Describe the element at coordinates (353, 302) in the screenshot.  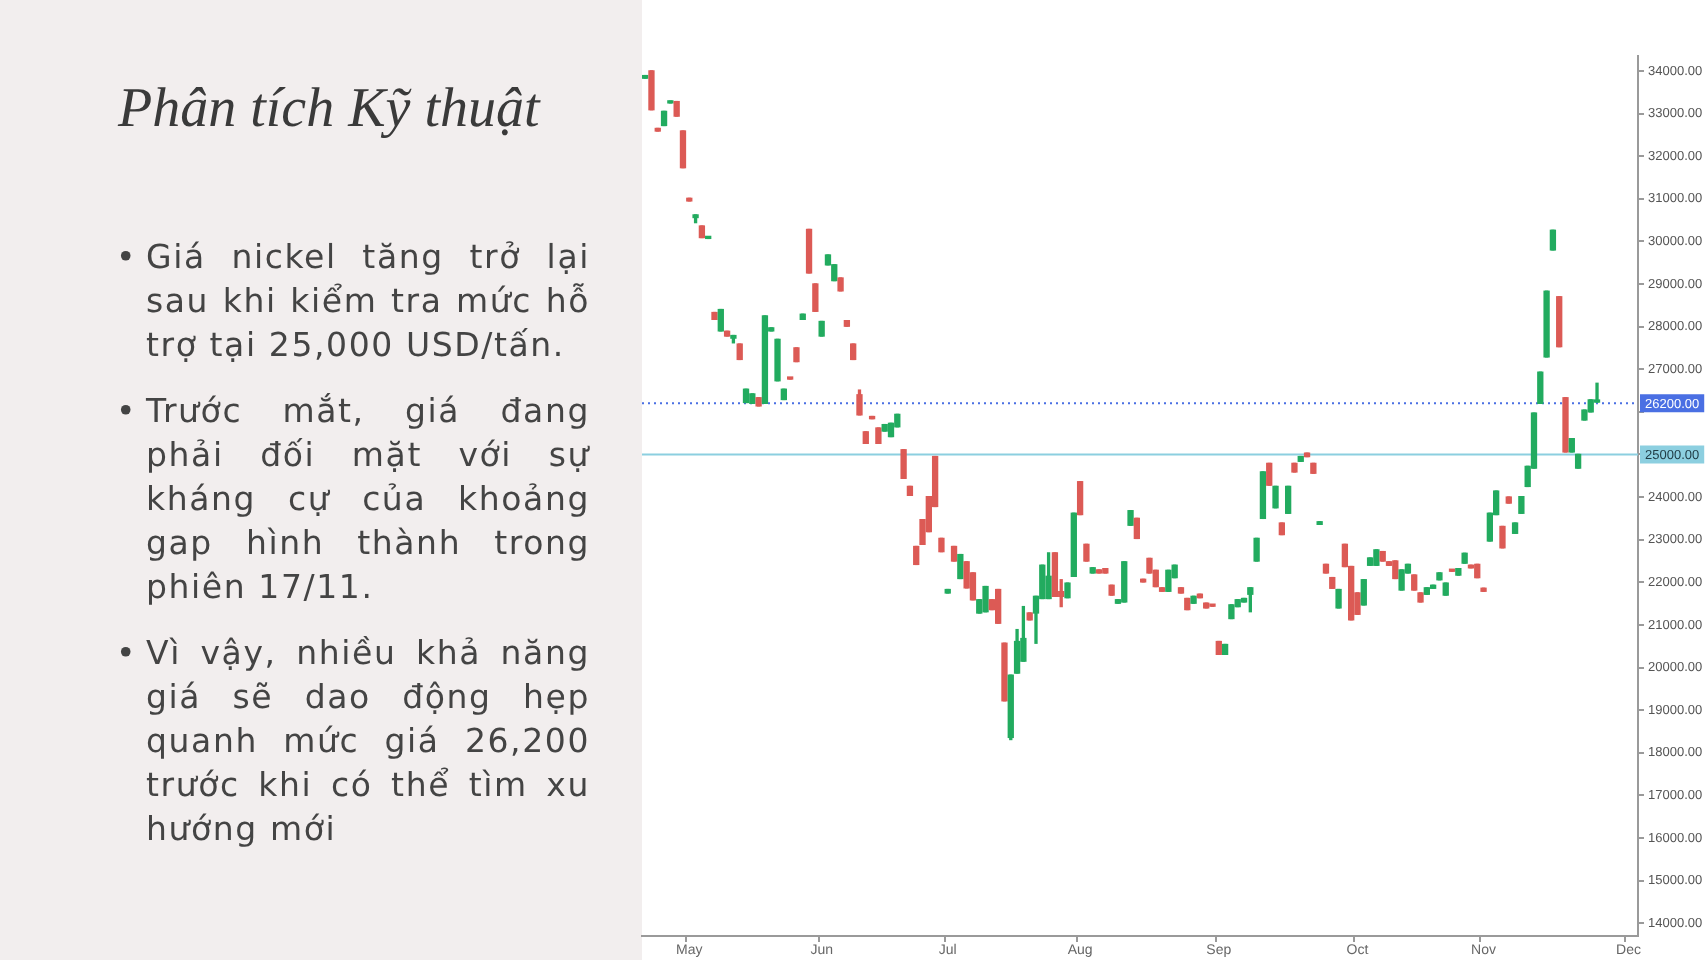
I see `text: • Giá nickel tăng trở lại sau khi kiểm tra mức hỗ trợ tại 25,000 USD/tấn.` at that location.